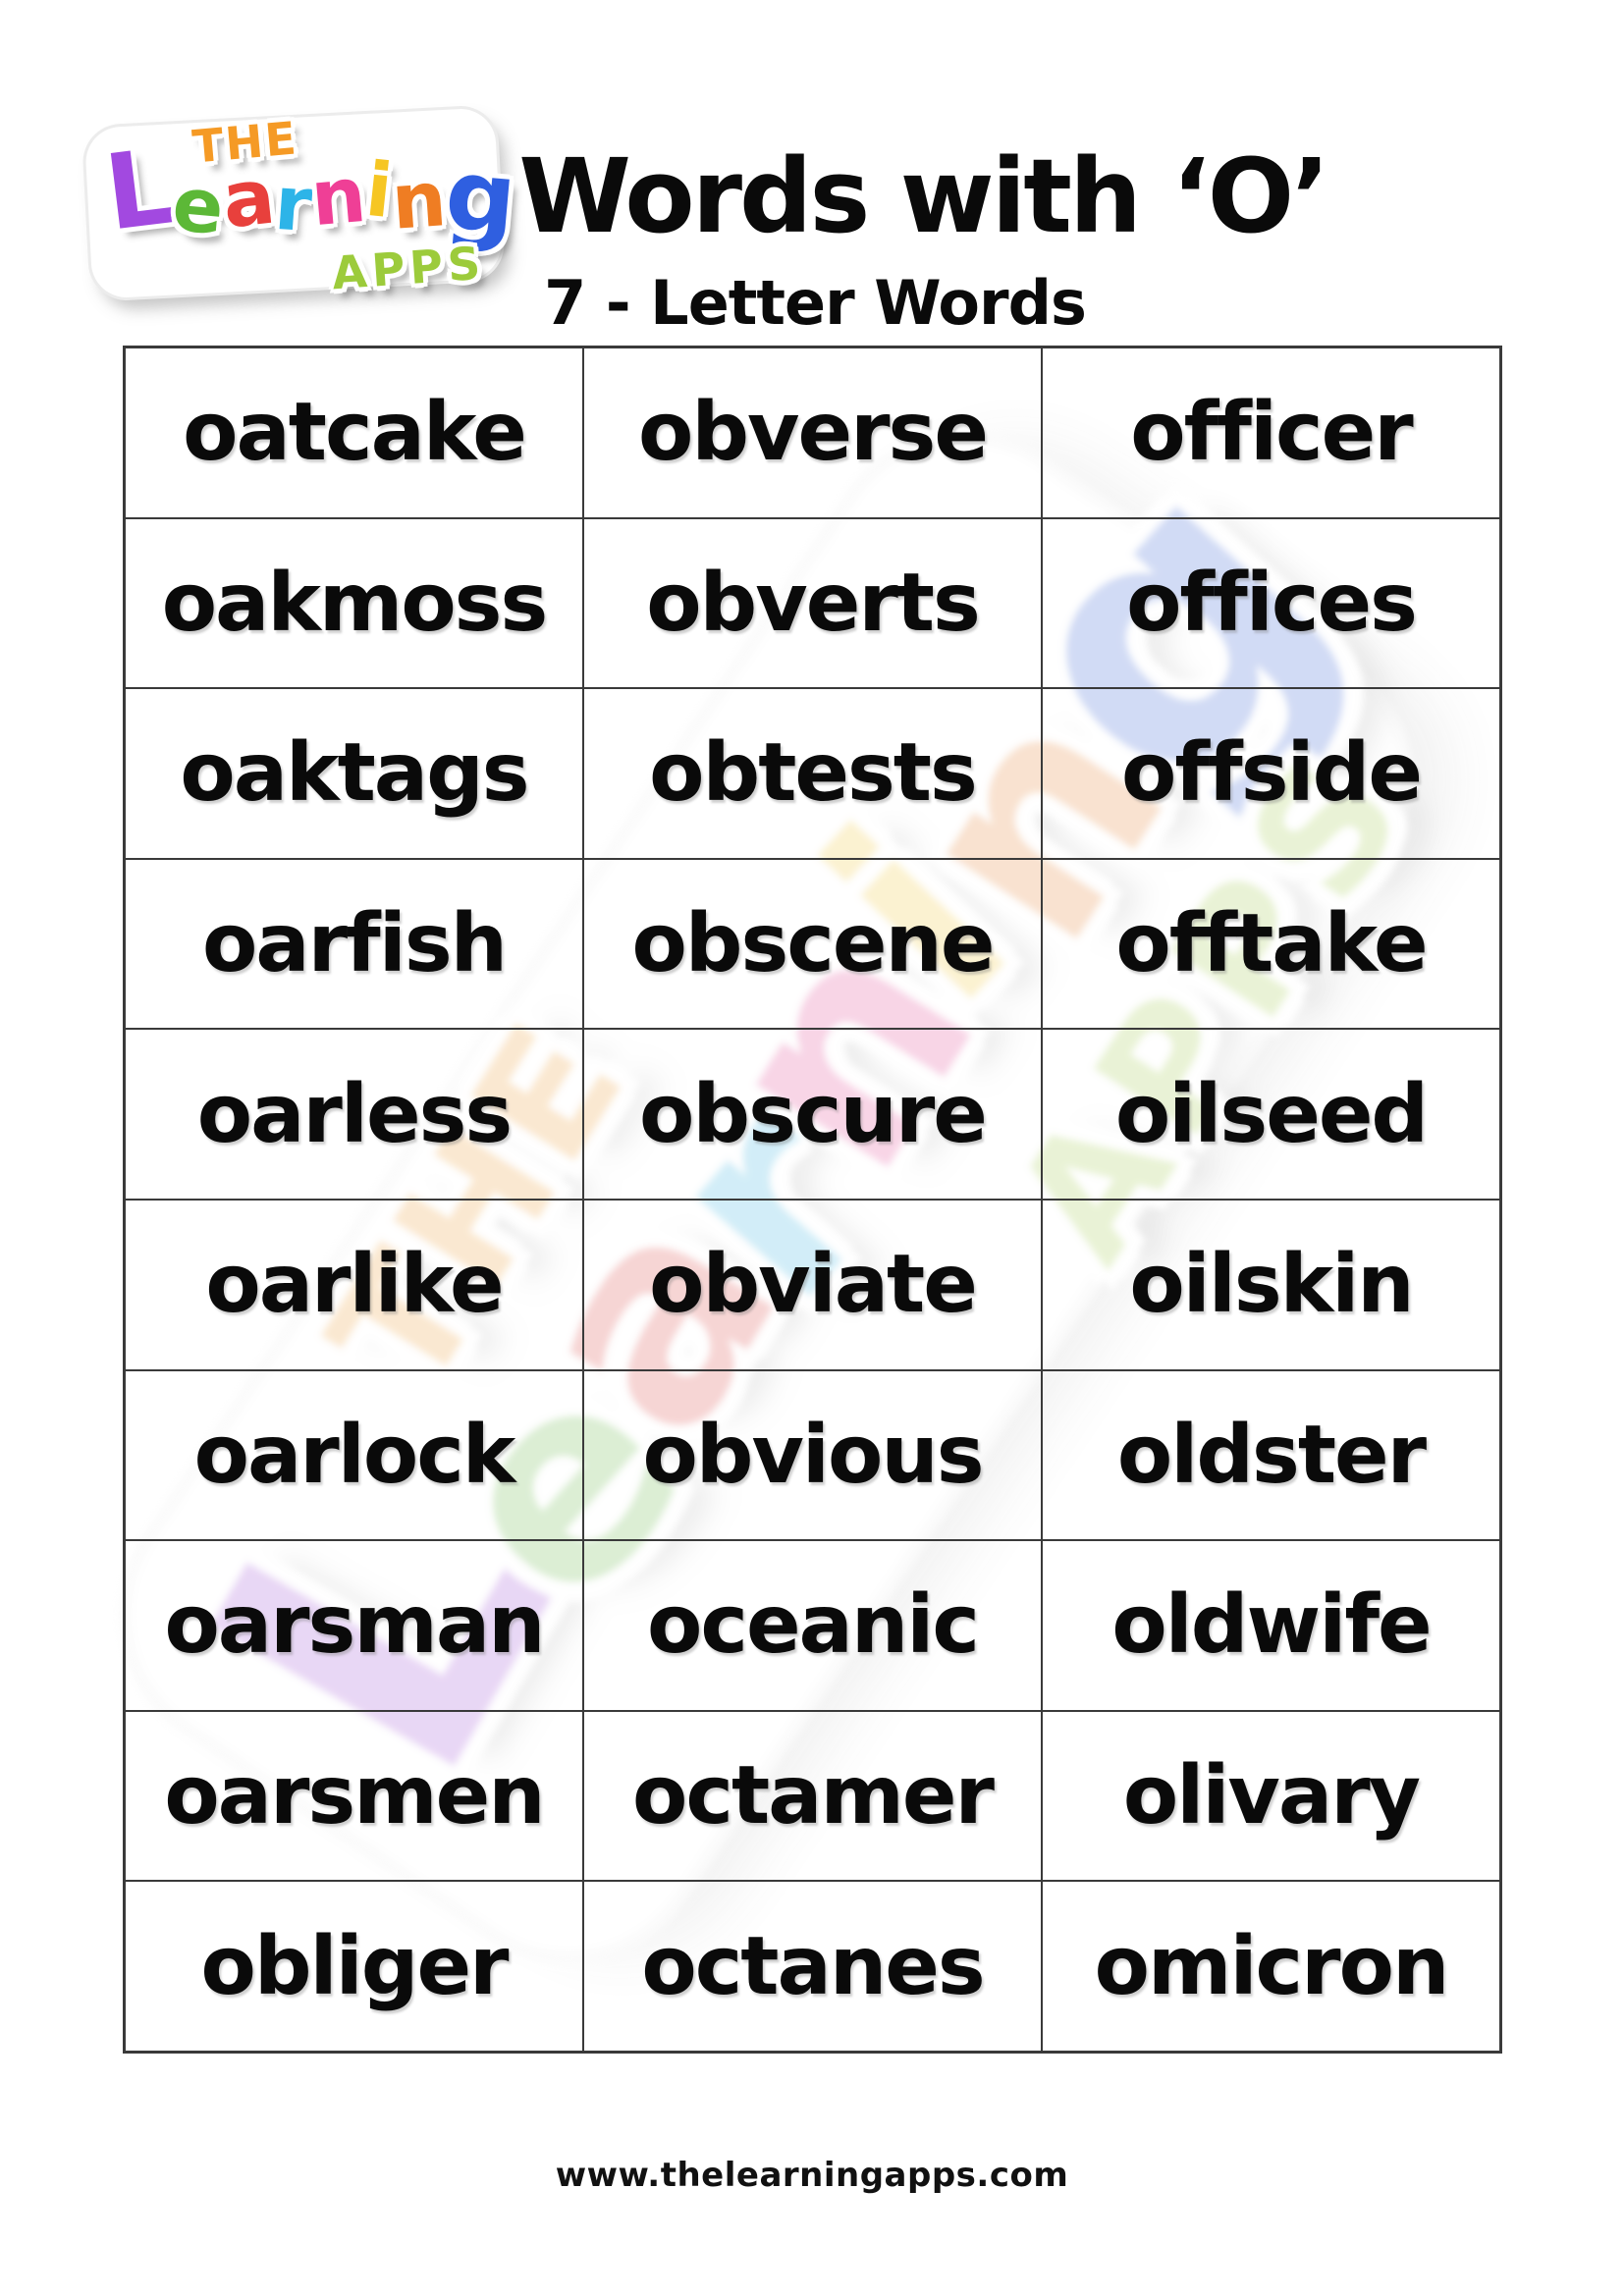  Describe the element at coordinates (1271, 1796) in the screenshot. I see `word-cell: olivary` at that location.